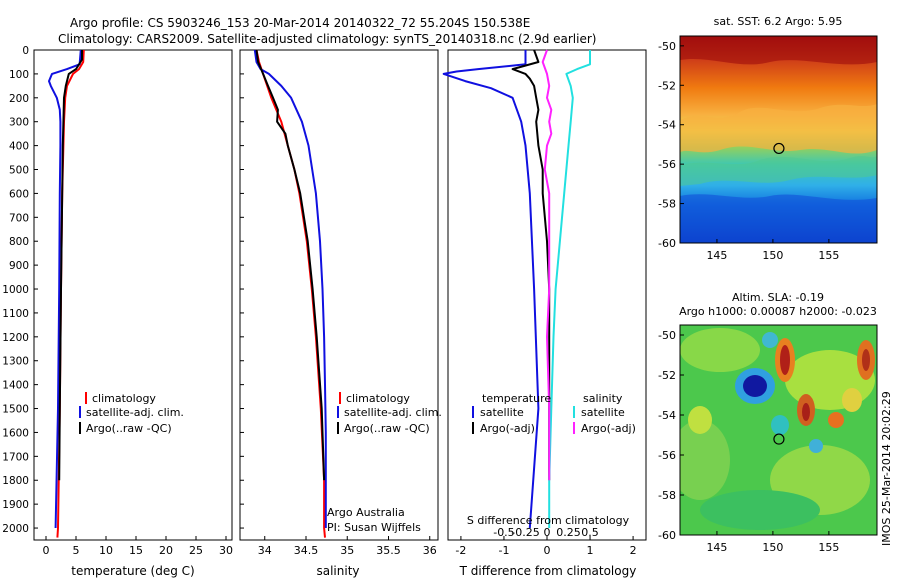 The image size is (900, 580). I want to click on temperature-x-axis: 0 5 10 15 20 25 30, so click(138, 546).